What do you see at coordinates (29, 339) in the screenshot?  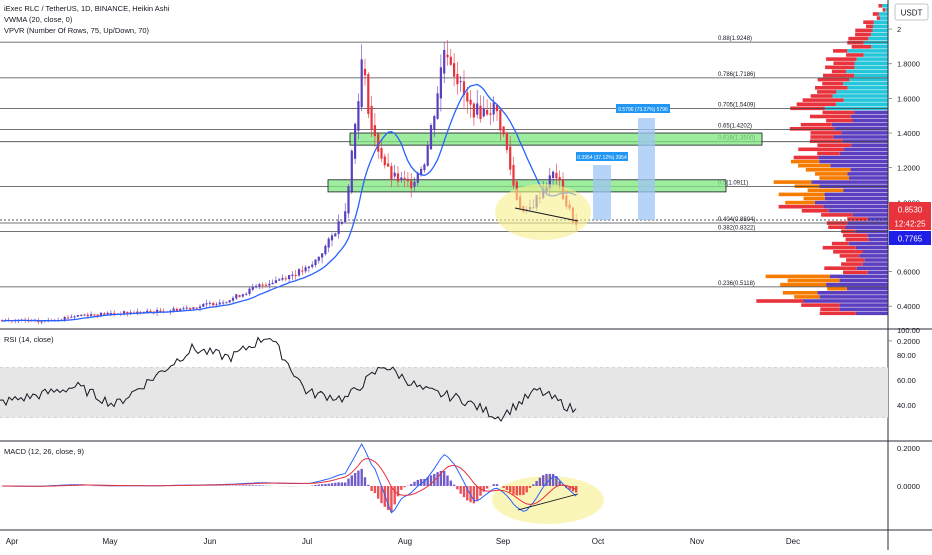 I see `rsi-label: RSI (14, close)` at bounding box center [29, 339].